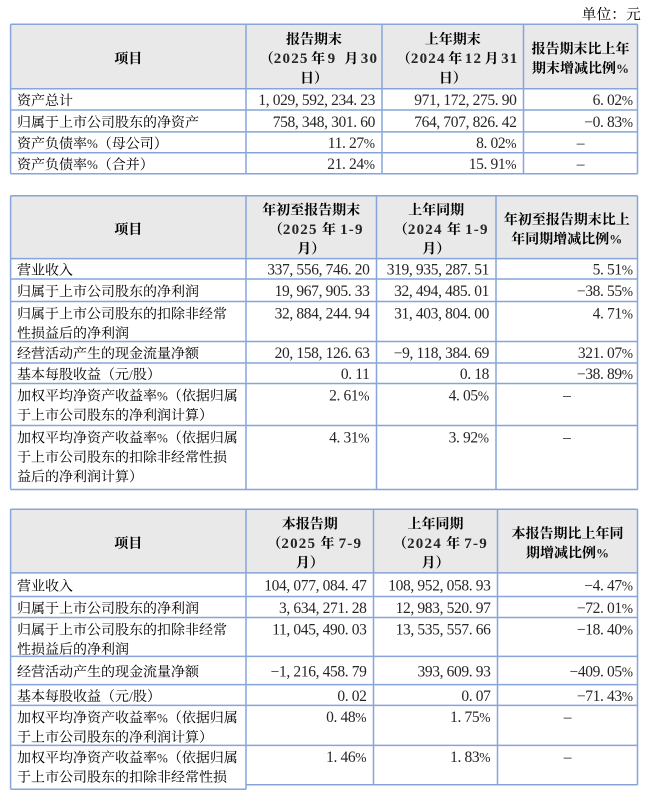 This screenshot has width=650, height=790. What do you see at coordinates (315, 586) in the screenshot?
I see `svg-text: 104, 077, 084. 47` at bounding box center [315, 586].